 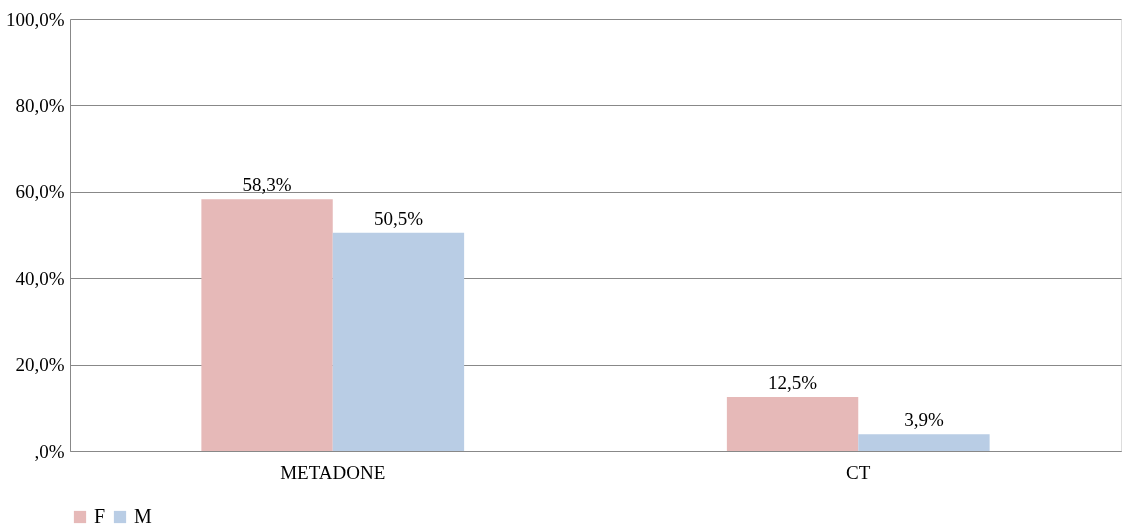 What do you see at coordinates (40, 192) in the screenshot?
I see `y-tick-label: 60,0%` at bounding box center [40, 192].